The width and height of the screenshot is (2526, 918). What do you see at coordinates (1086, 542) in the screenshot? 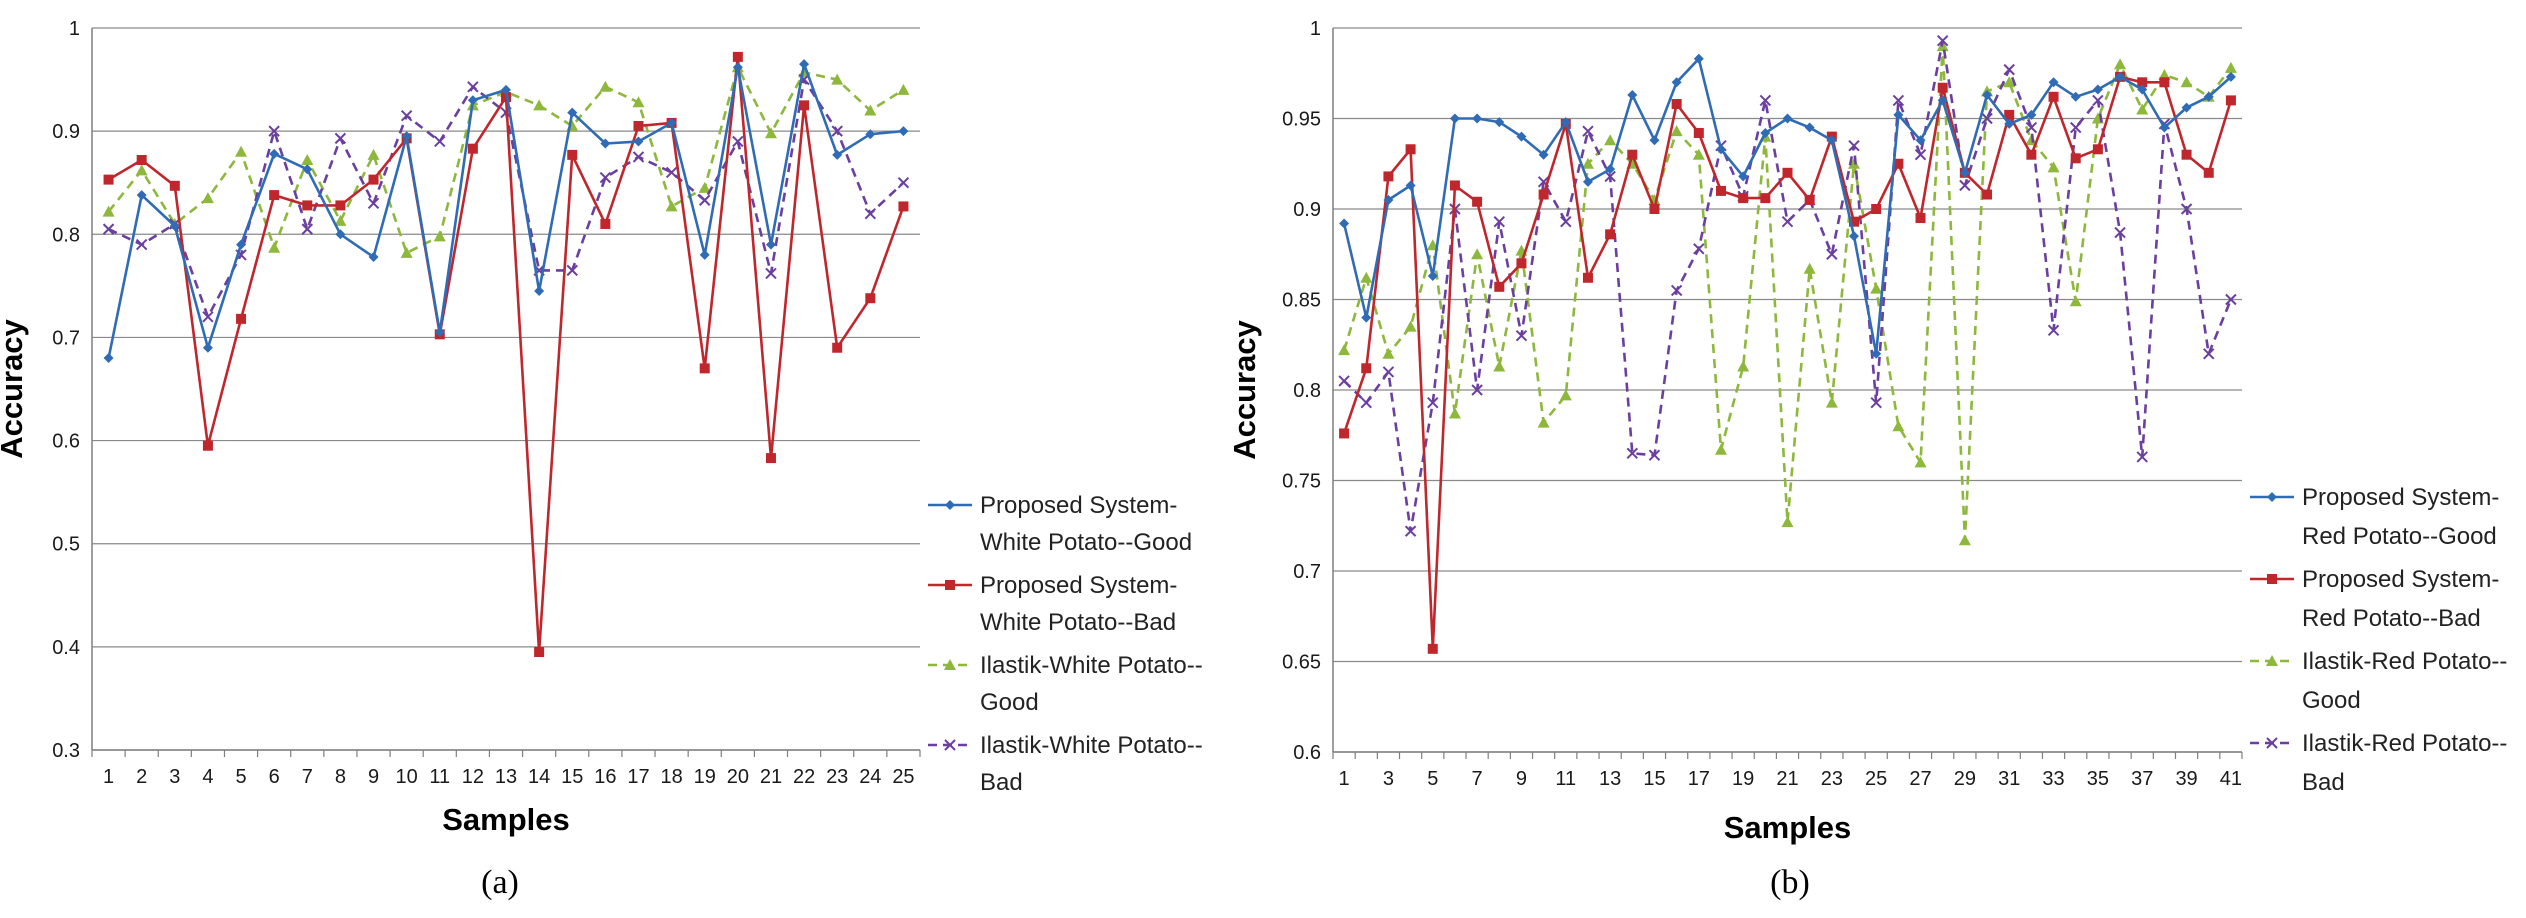
I see `legend-label: White Potato--Good` at bounding box center [1086, 542].